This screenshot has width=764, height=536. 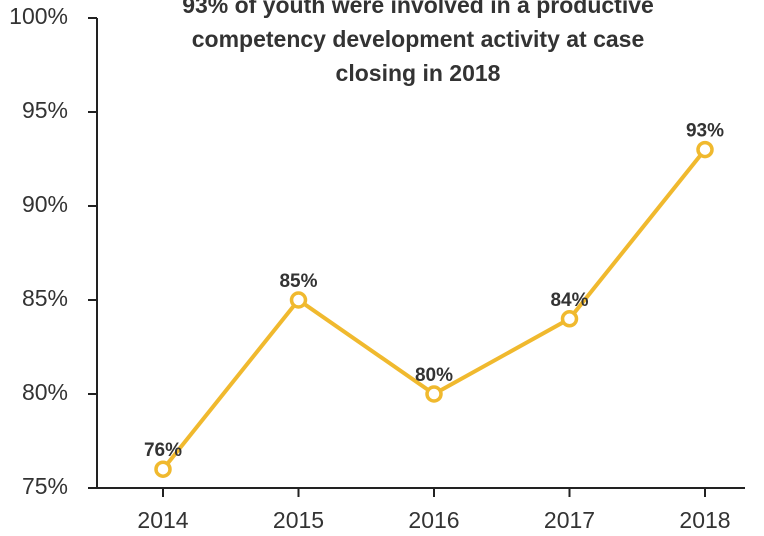 I want to click on value-label: 80%, so click(x=434, y=375).